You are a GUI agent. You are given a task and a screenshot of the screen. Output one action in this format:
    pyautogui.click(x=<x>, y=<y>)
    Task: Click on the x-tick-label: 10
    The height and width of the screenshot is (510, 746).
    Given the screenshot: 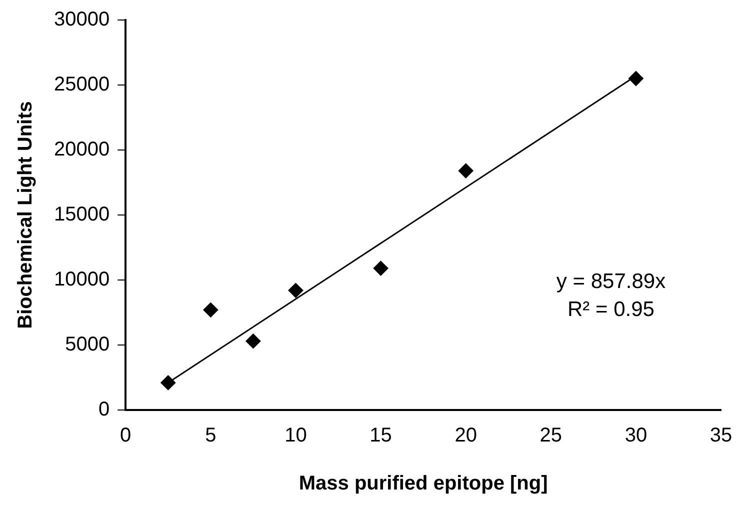 What is the action you would take?
    pyautogui.click(x=295, y=435)
    